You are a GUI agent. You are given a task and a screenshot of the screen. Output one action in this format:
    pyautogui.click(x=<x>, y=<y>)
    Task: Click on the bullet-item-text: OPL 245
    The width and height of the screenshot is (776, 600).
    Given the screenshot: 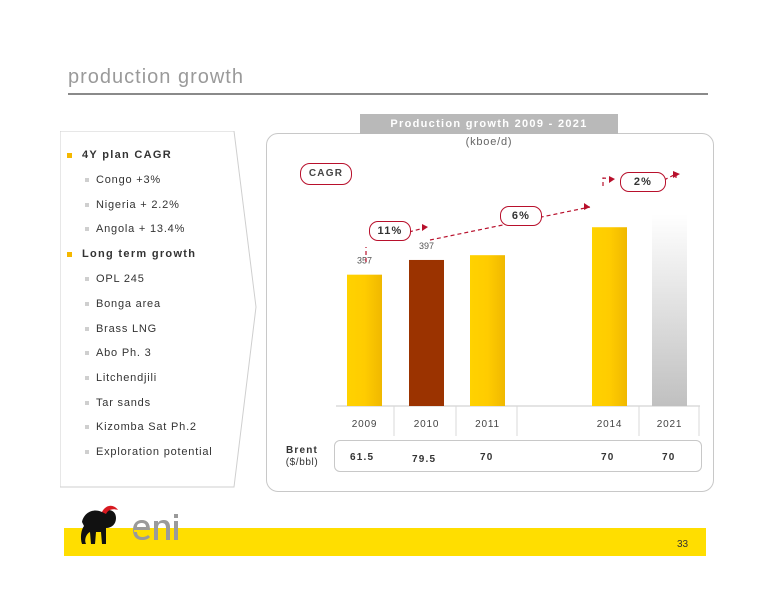 What is the action you would take?
    pyautogui.click(x=120, y=279)
    